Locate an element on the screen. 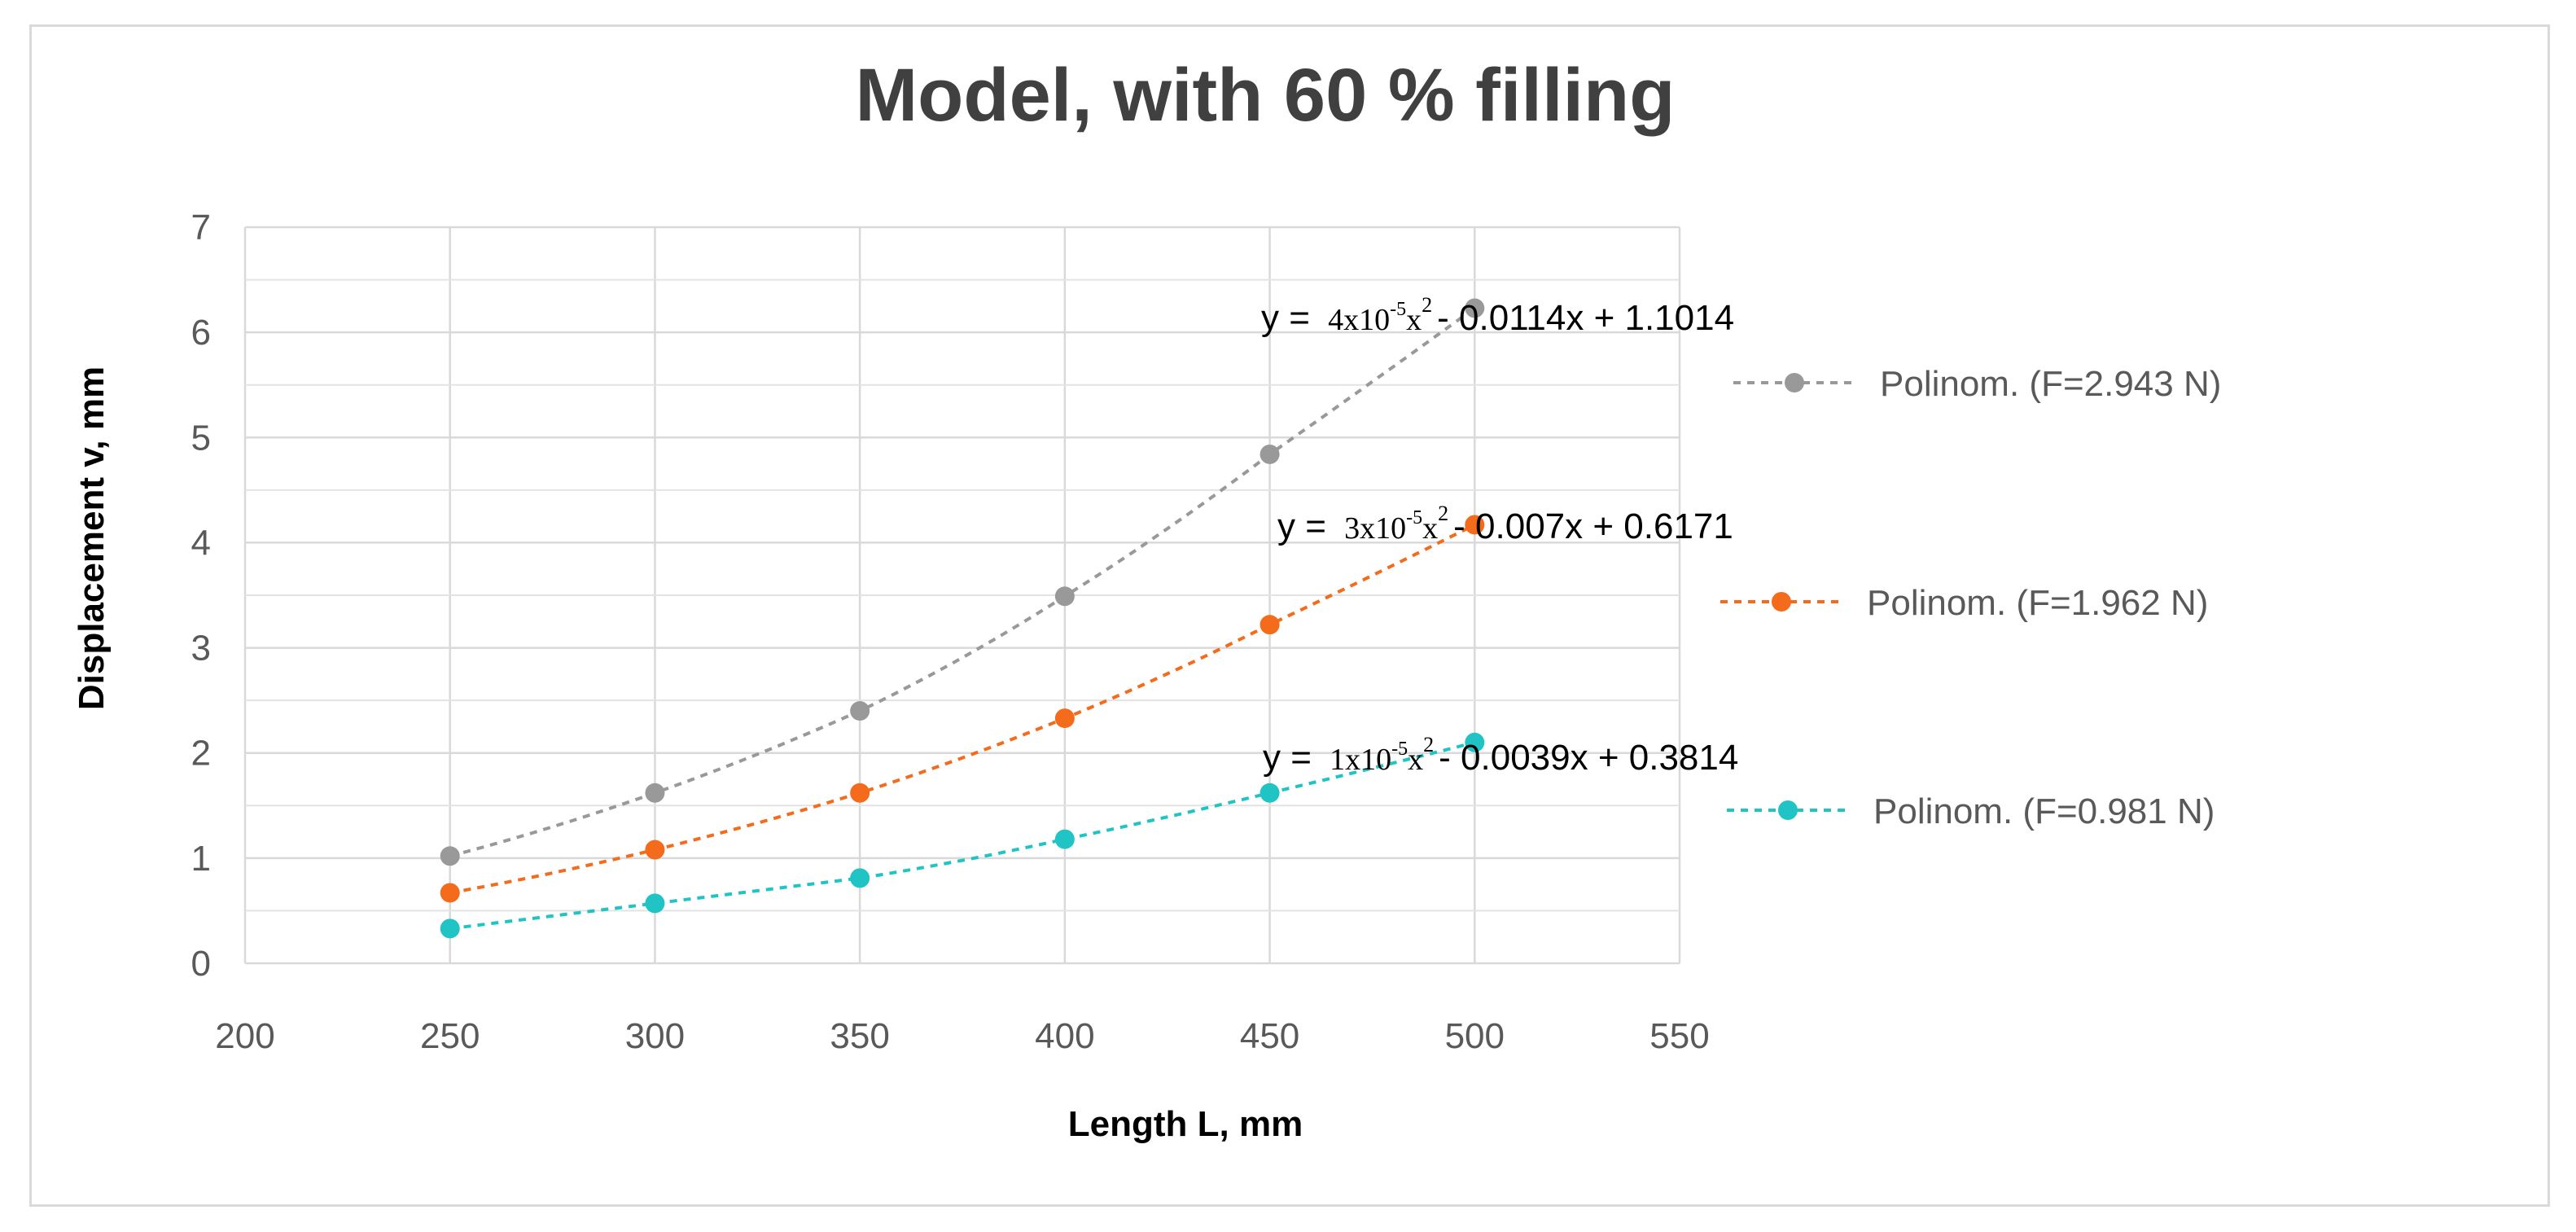  x-tick-label: 550 is located at coordinates (1679, 1036).